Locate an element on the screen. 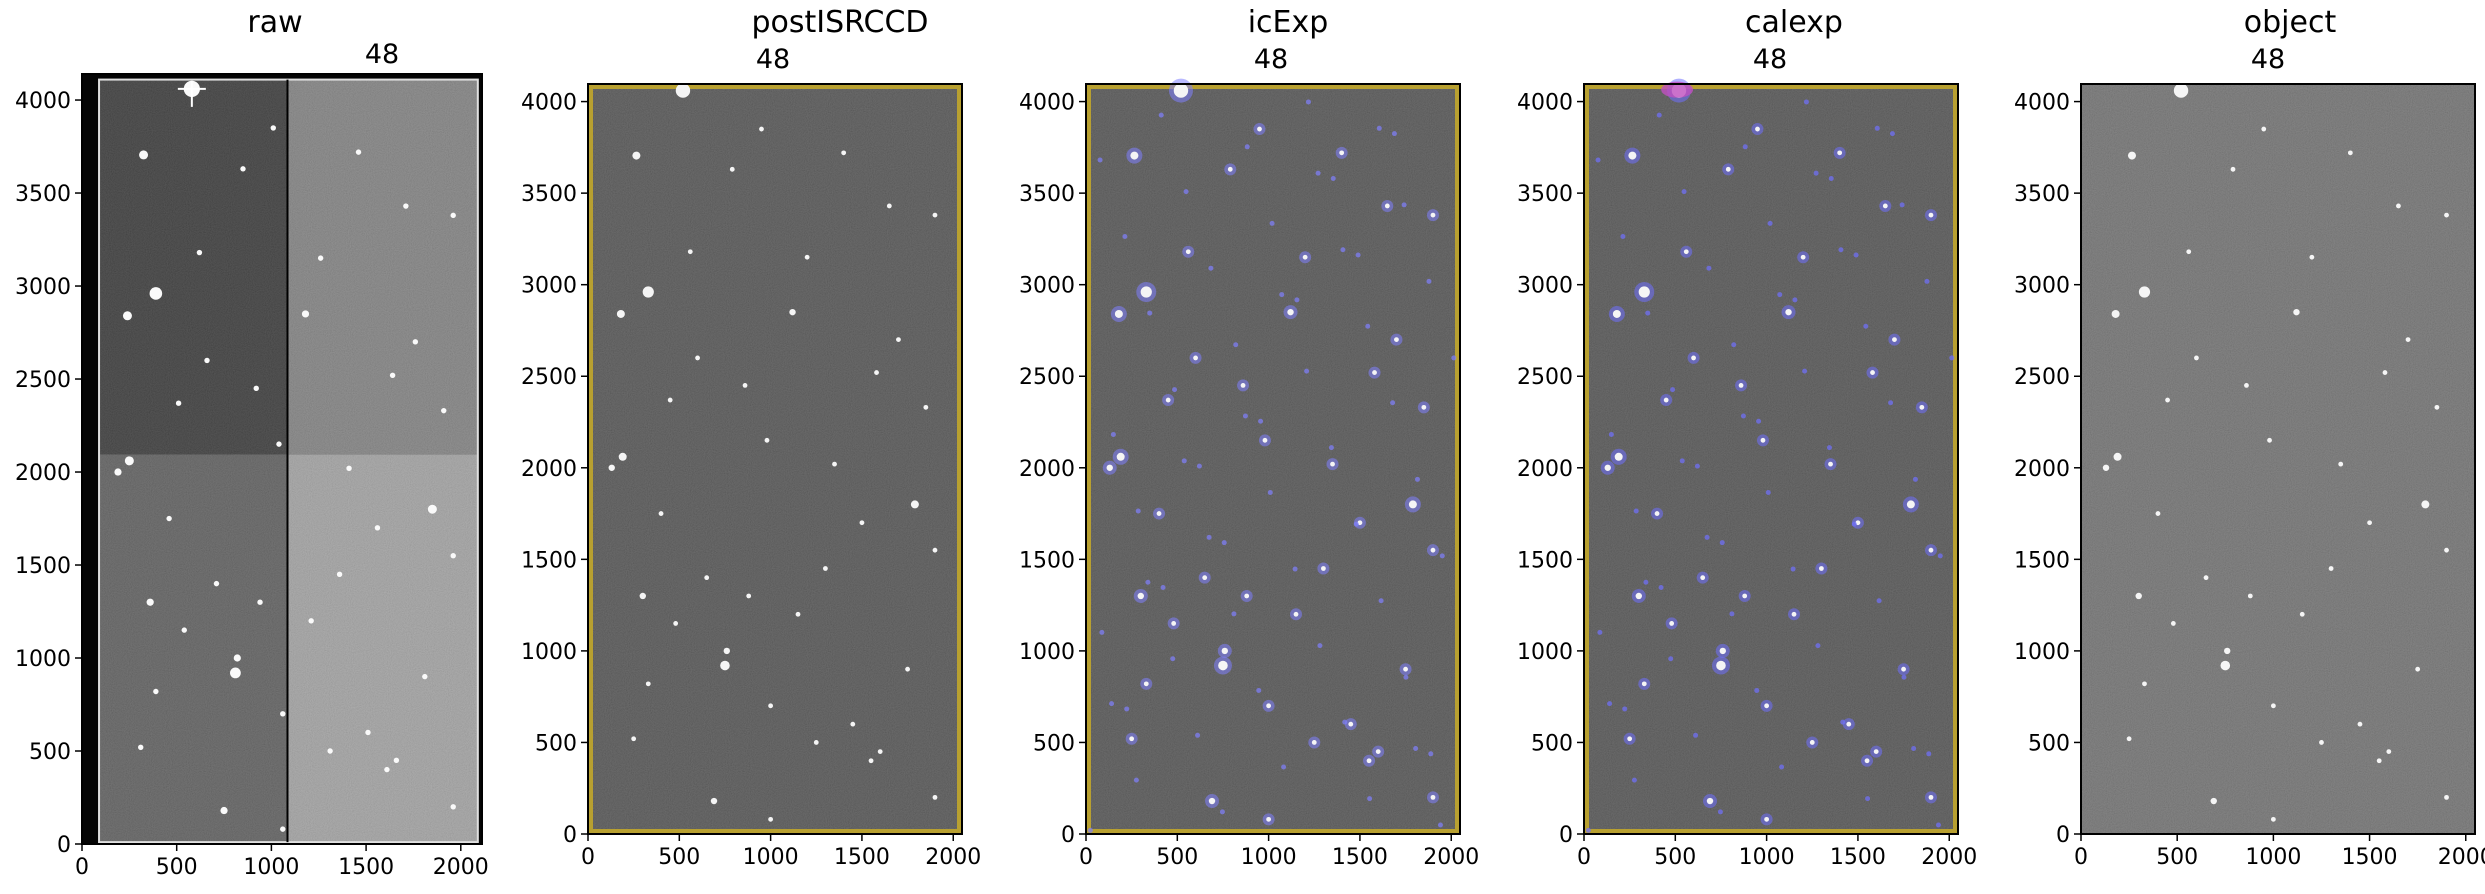  x-tick-label: 1500 is located at coordinates (862, 857).